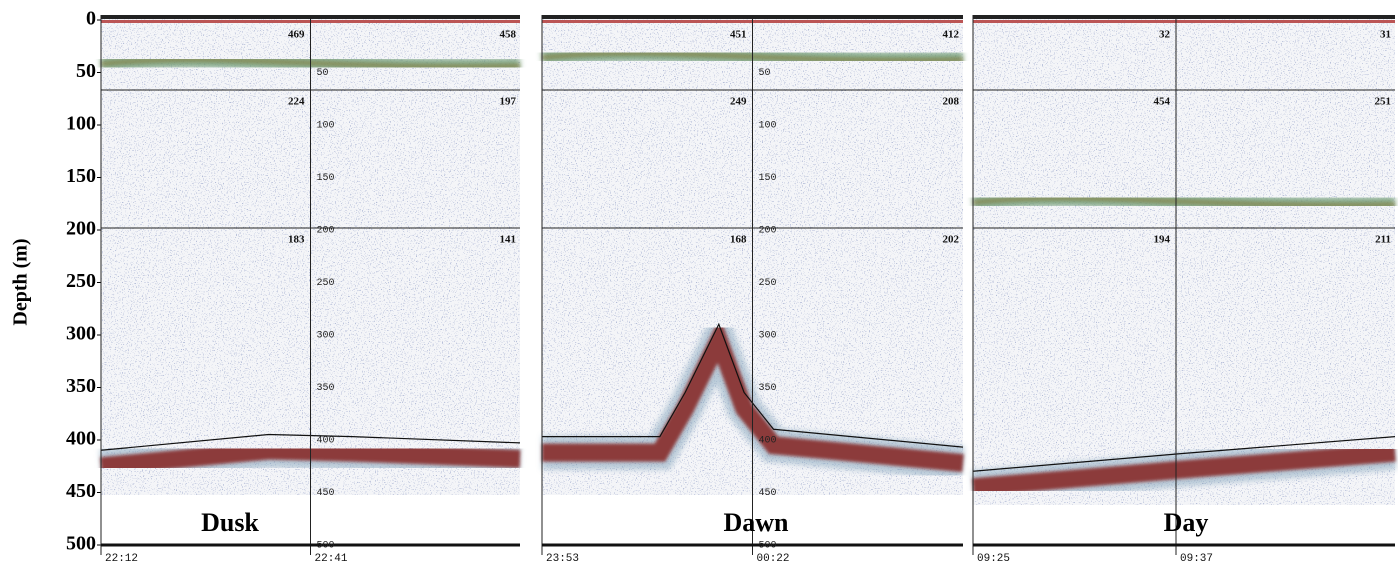 This screenshot has height=567, width=1398. What do you see at coordinates (951, 240) in the screenshot?
I see `cell-value: 202` at bounding box center [951, 240].